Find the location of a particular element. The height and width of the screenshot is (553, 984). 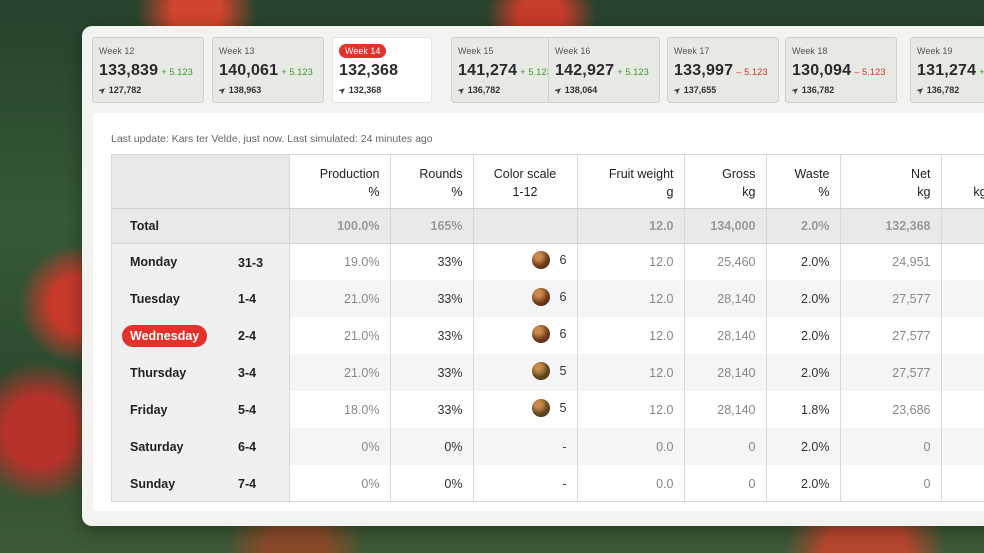

column-header: Net kg is located at coordinates (891, 182).